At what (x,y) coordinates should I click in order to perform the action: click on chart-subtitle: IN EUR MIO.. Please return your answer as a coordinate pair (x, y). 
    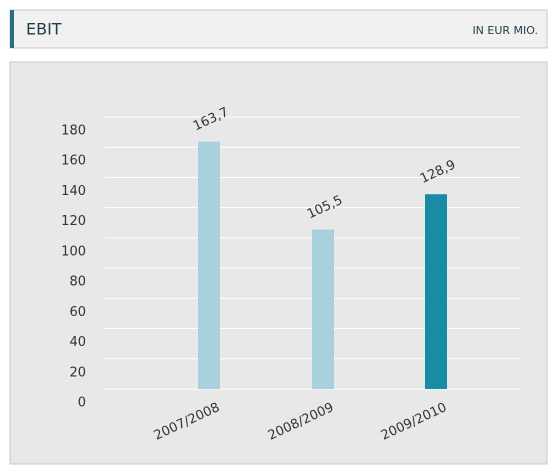
    Looking at the image, I should click on (505, 30).